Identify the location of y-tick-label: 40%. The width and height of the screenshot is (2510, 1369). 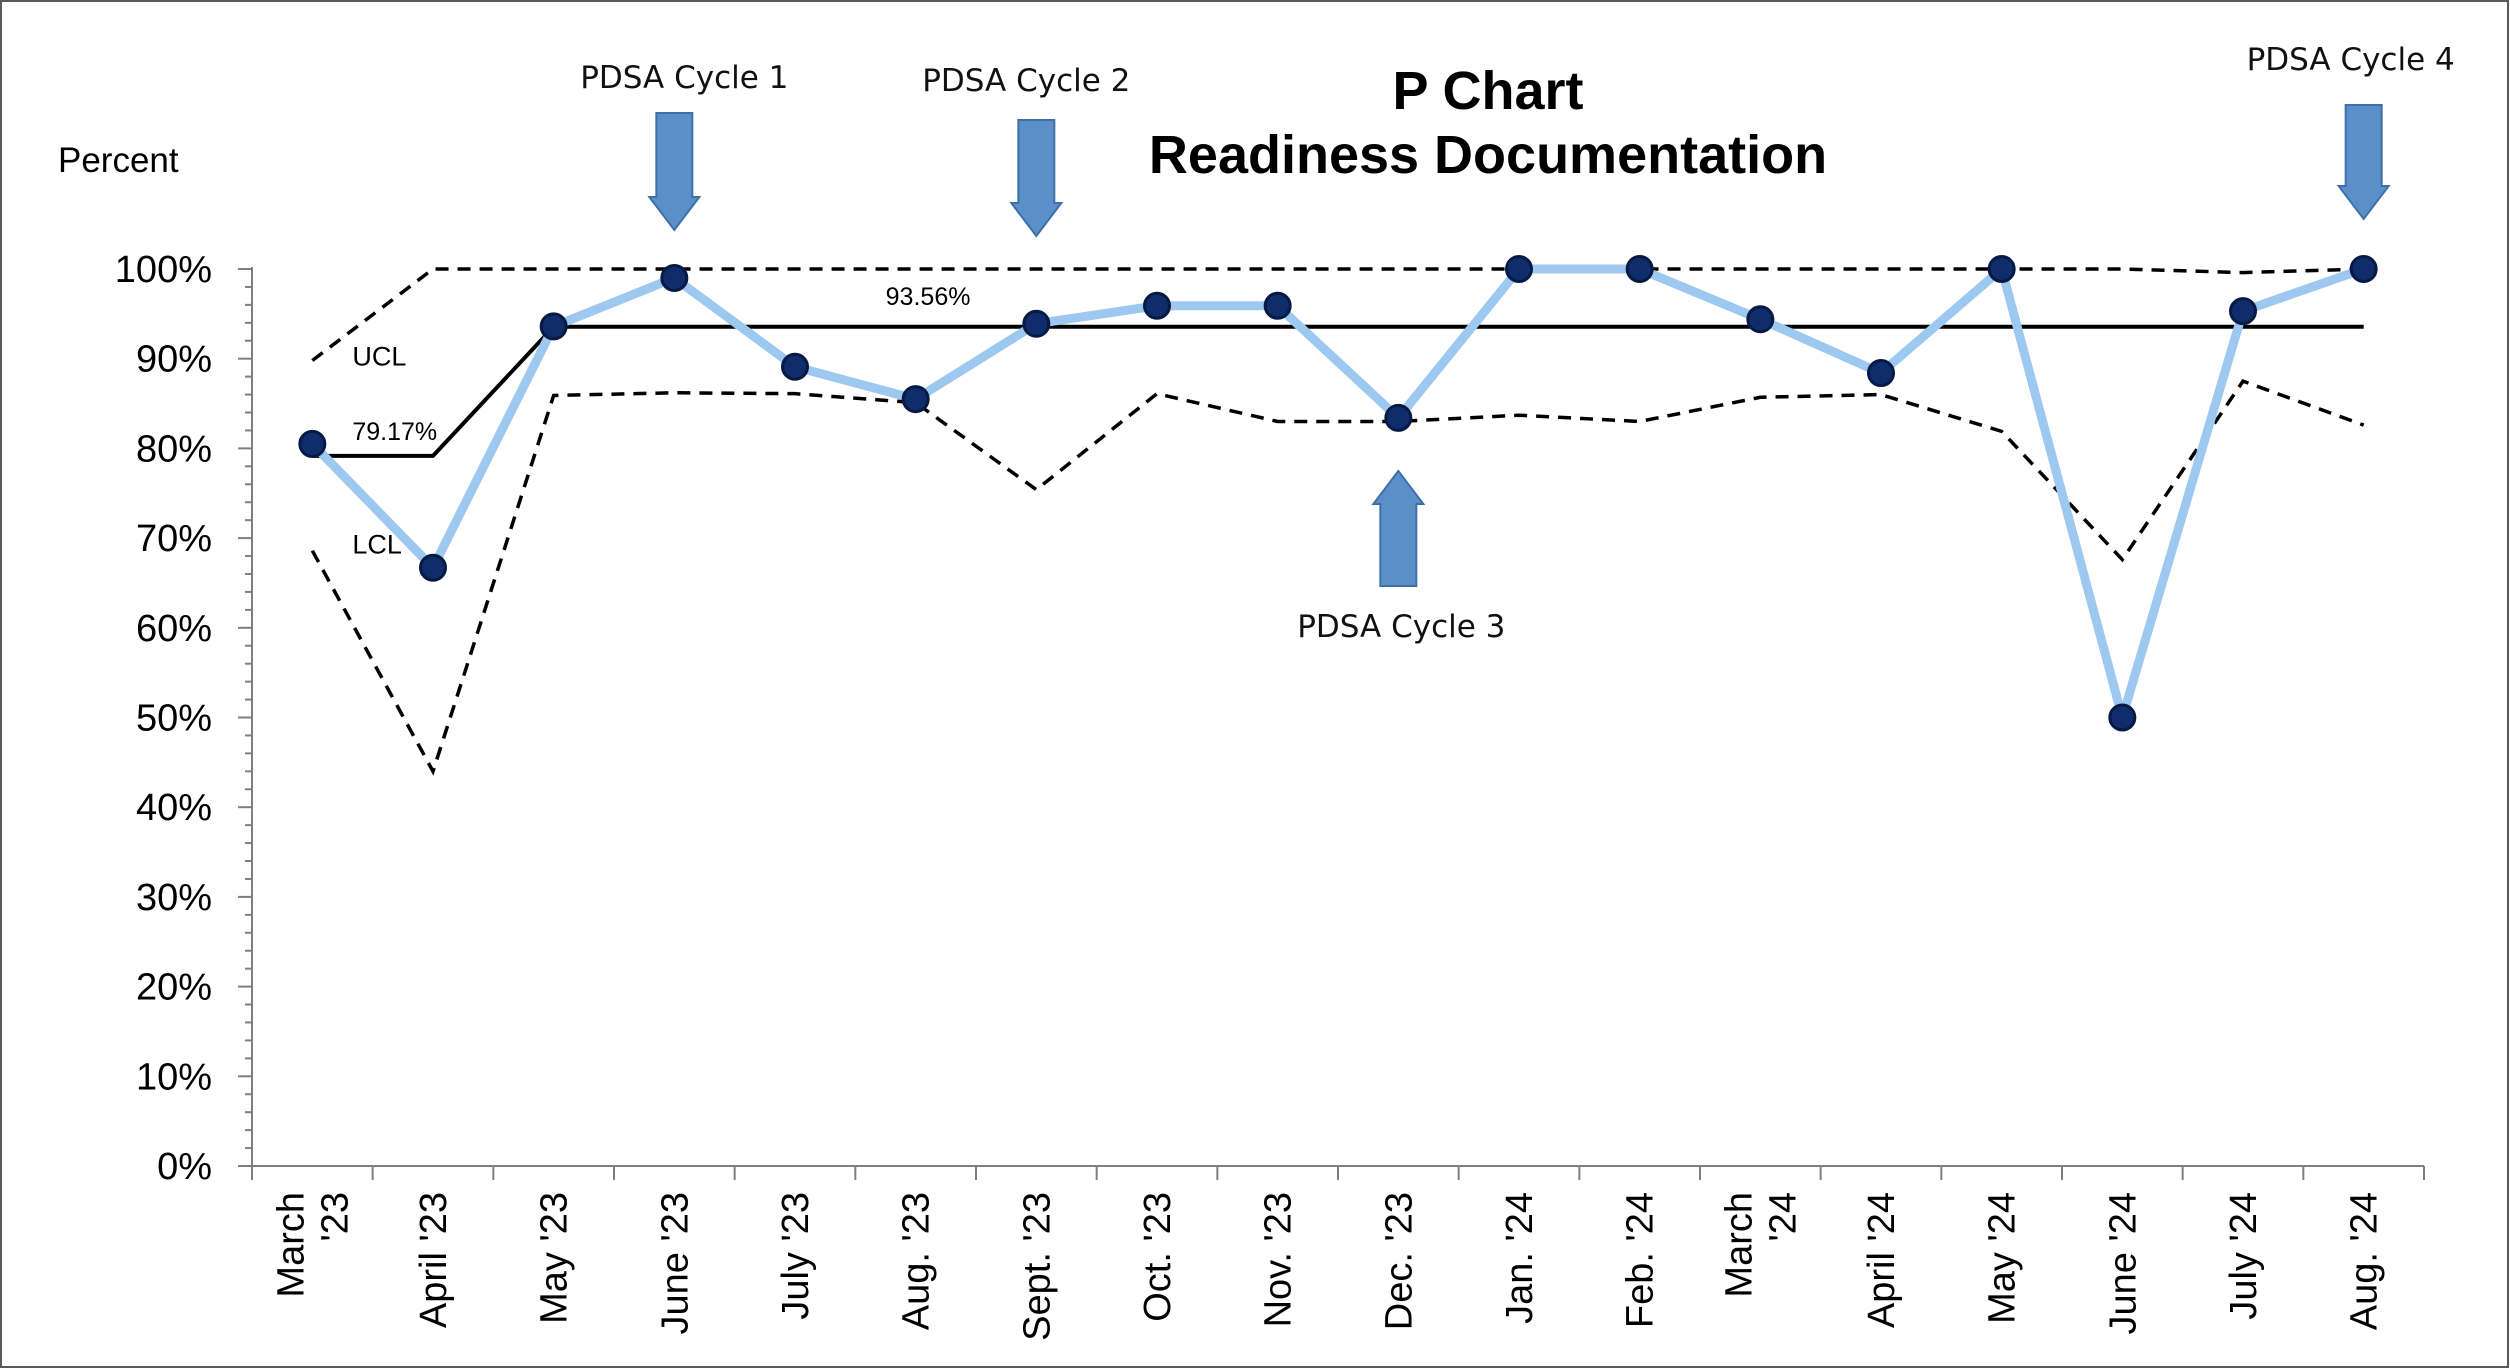
(174, 808).